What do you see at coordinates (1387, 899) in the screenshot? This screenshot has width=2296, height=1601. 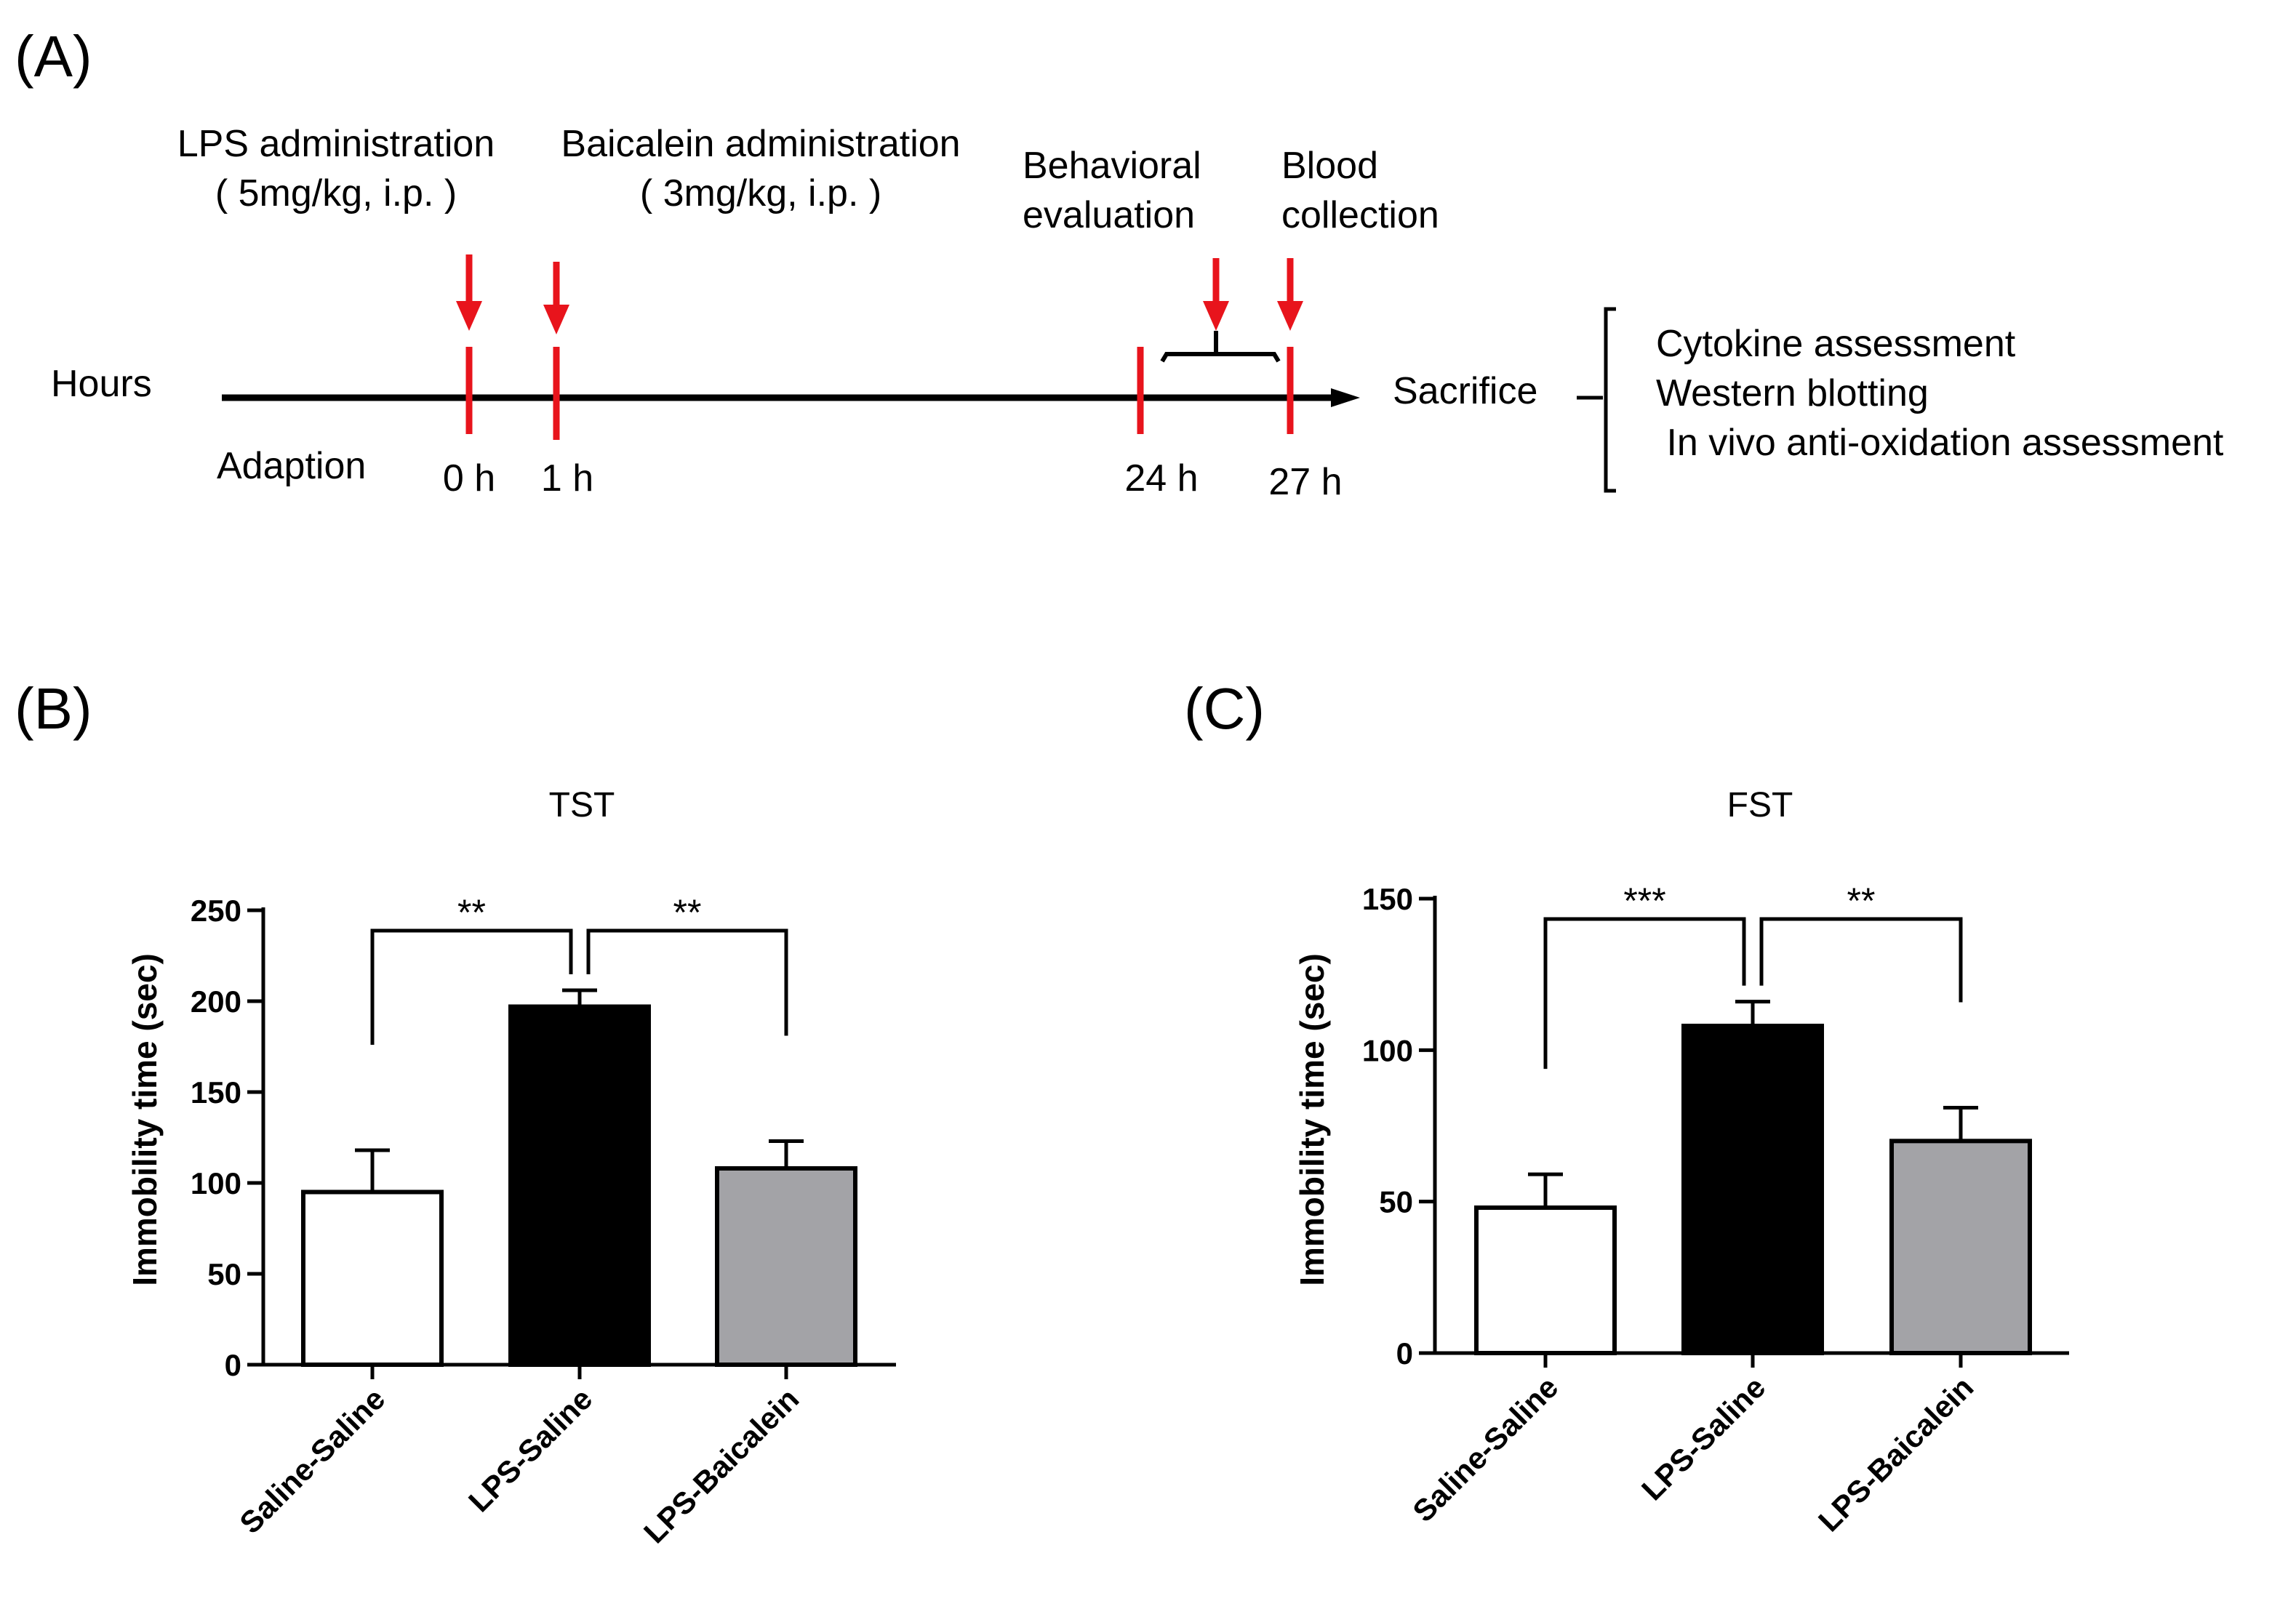 I see `chart-c-y-tick-label: 150` at bounding box center [1387, 899].